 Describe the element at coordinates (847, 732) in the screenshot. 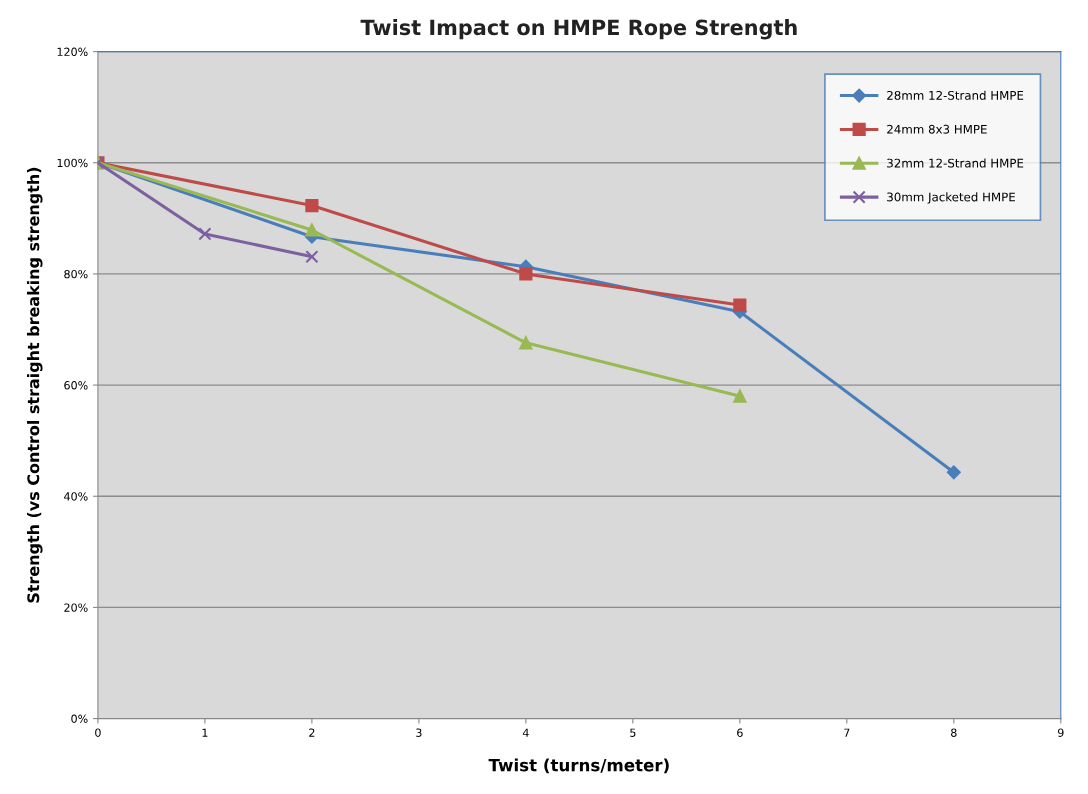

I see `x-tick-label: 7` at that location.